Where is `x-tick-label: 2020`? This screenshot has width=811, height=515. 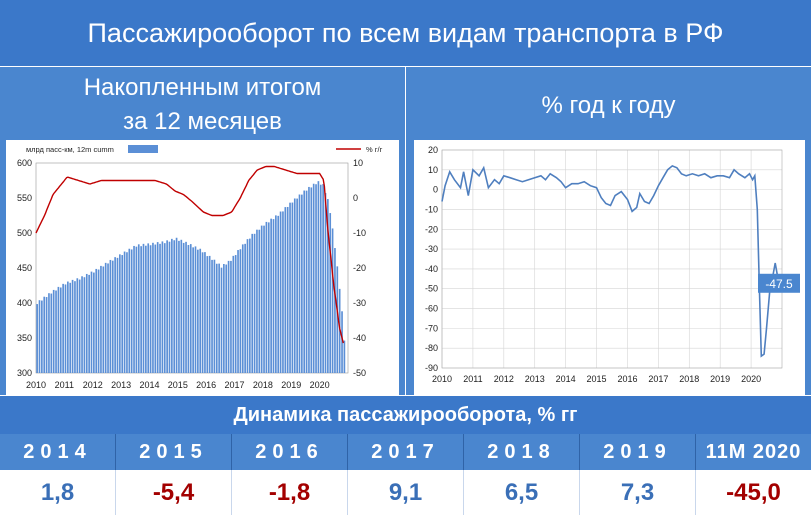
x-tick-label: 2020 is located at coordinates (751, 379).